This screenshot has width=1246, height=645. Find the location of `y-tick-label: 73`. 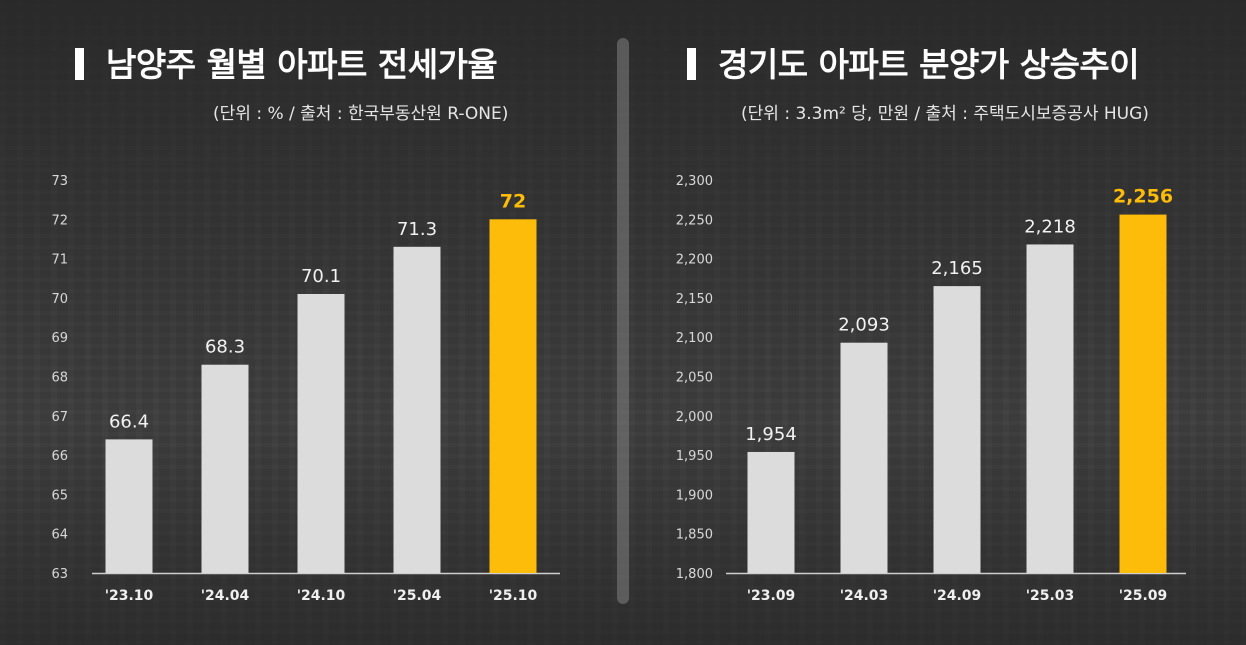

y-tick-label: 73 is located at coordinates (59, 181).